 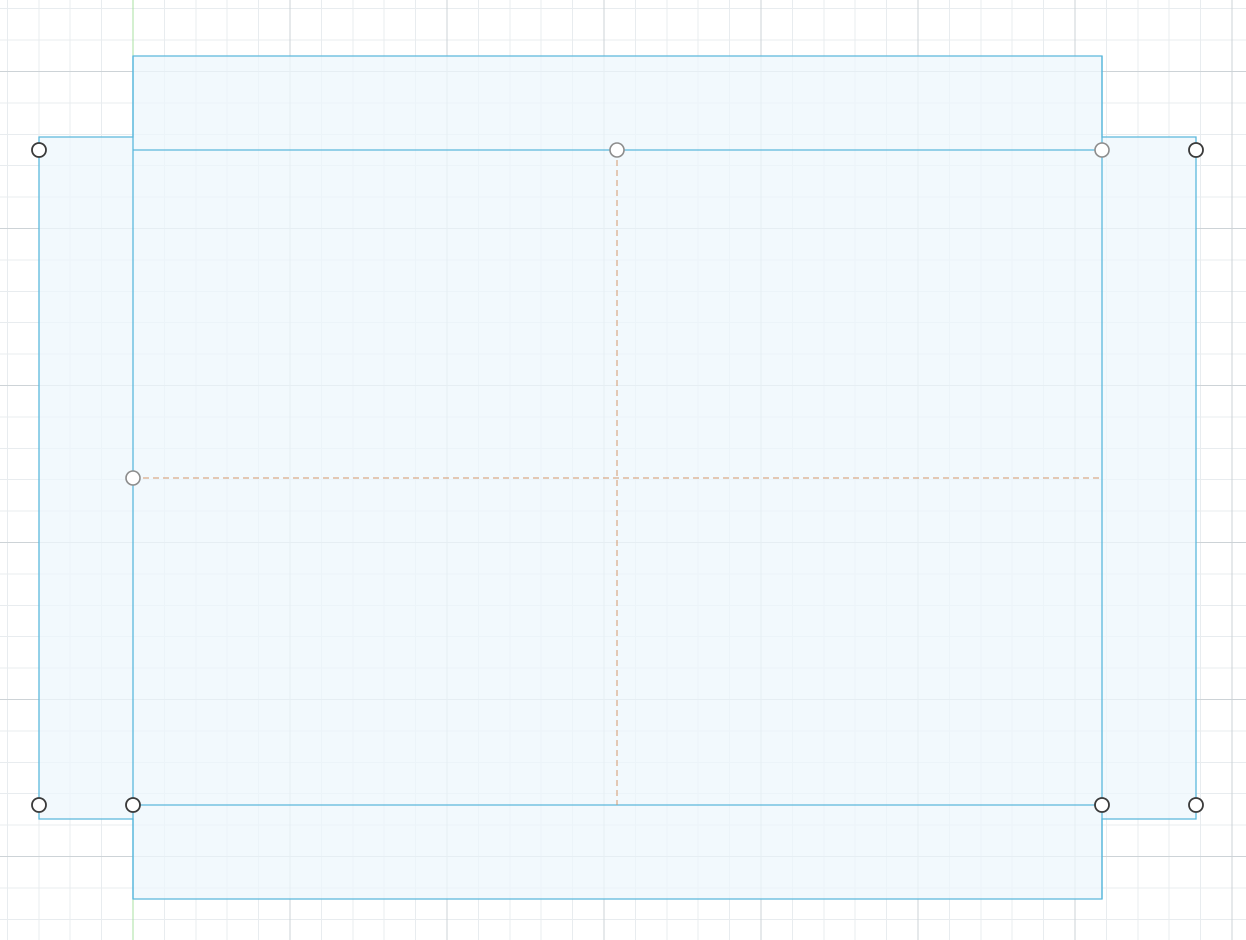 I want to click on midpoint-left-edge, so click(x=133, y=478).